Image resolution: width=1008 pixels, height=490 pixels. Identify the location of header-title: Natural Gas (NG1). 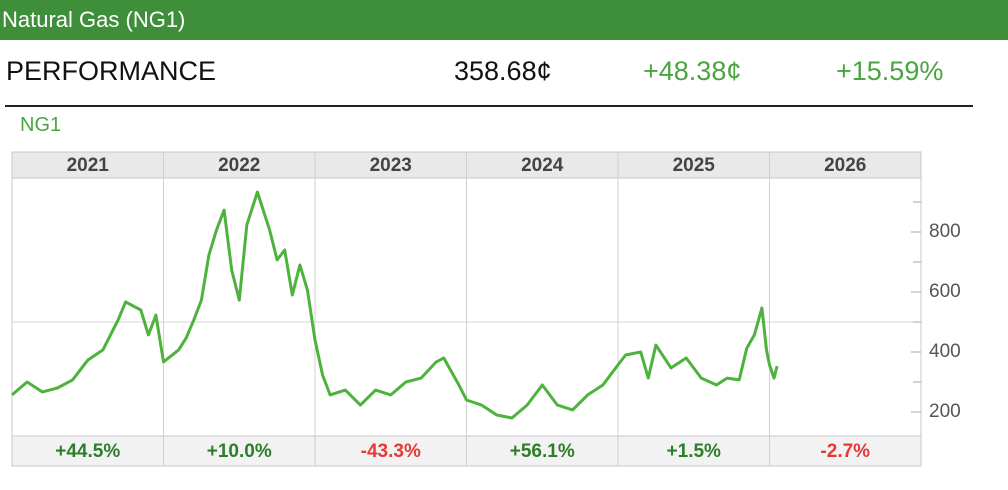
(94, 19).